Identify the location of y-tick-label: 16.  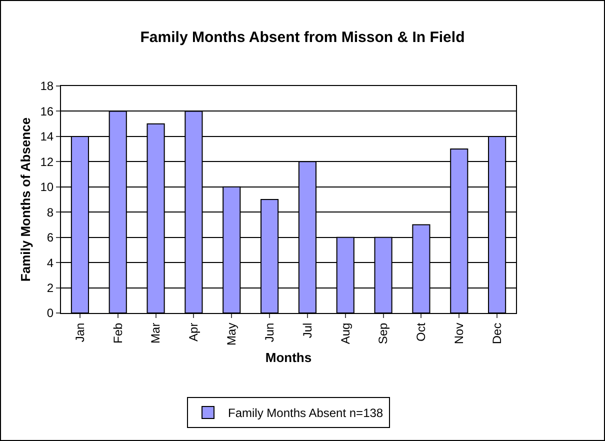
(47, 111).